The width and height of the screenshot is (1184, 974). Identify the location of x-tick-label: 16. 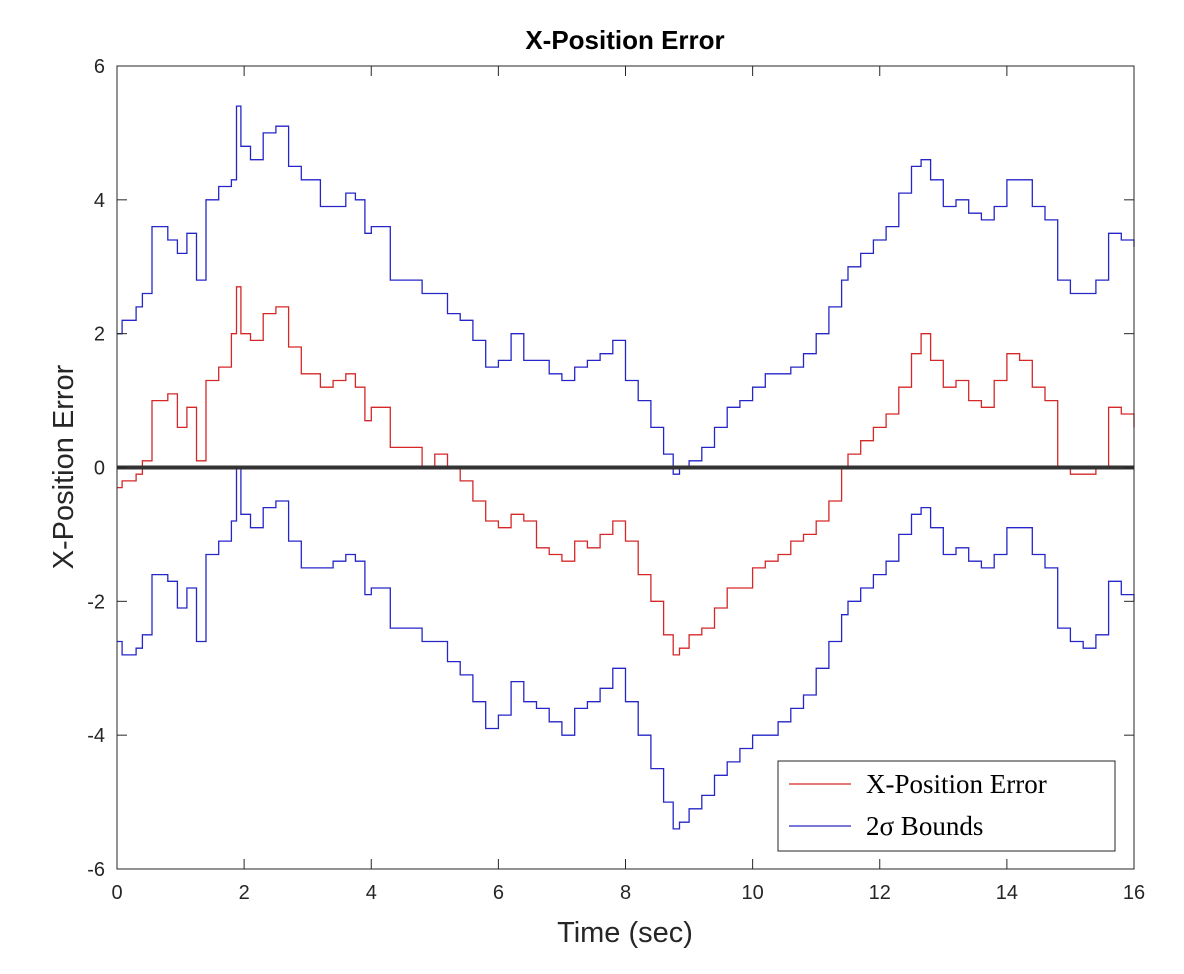
(1134, 893).